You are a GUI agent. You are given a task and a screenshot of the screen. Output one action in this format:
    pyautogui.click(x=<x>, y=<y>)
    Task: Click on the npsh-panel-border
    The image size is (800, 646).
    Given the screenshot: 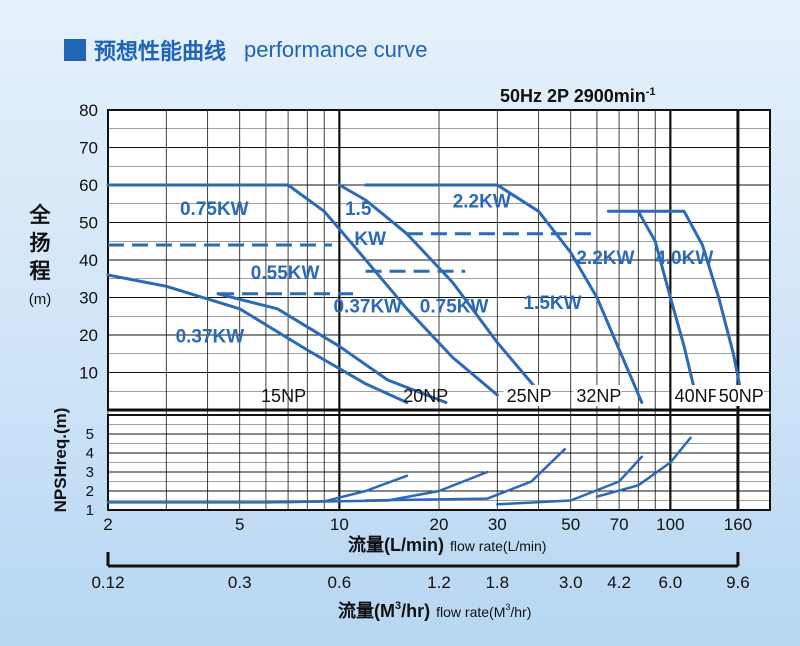 What is the action you would take?
    pyautogui.click(x=439, y=462)
    